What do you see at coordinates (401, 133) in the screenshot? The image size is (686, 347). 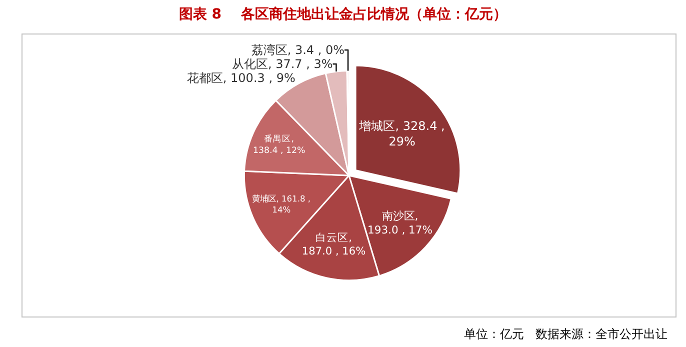 I see `slice-label: 增城区, 328.4 , 29%` at bounding box center [401, 133].